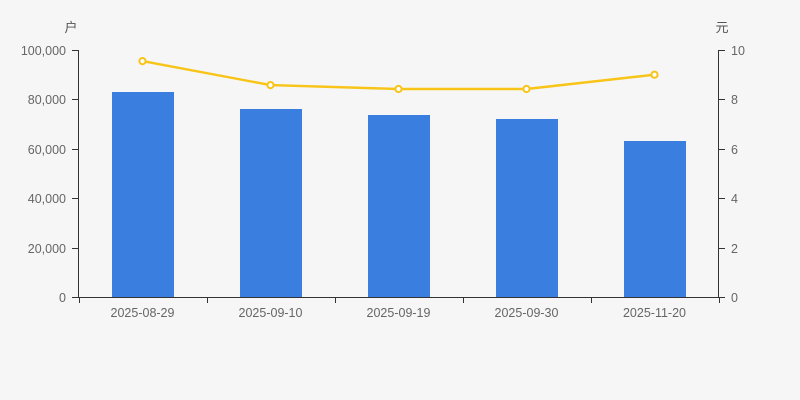 This screenshot has width=800, height=400. What do you see at coordinates (738, 51) in the screenshot?
I see `right-axis-tick-label: 10` at bounding box center [738, 51].